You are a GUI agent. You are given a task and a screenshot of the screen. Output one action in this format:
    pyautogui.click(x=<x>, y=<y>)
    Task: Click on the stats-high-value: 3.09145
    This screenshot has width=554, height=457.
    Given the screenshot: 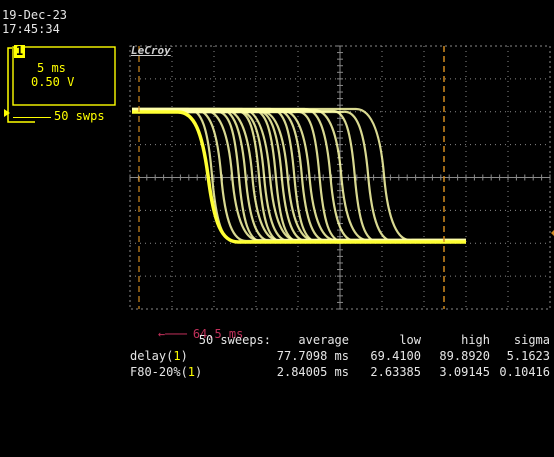 What is the action you would take?
    pyautogui.click(x=464, y=372)
    